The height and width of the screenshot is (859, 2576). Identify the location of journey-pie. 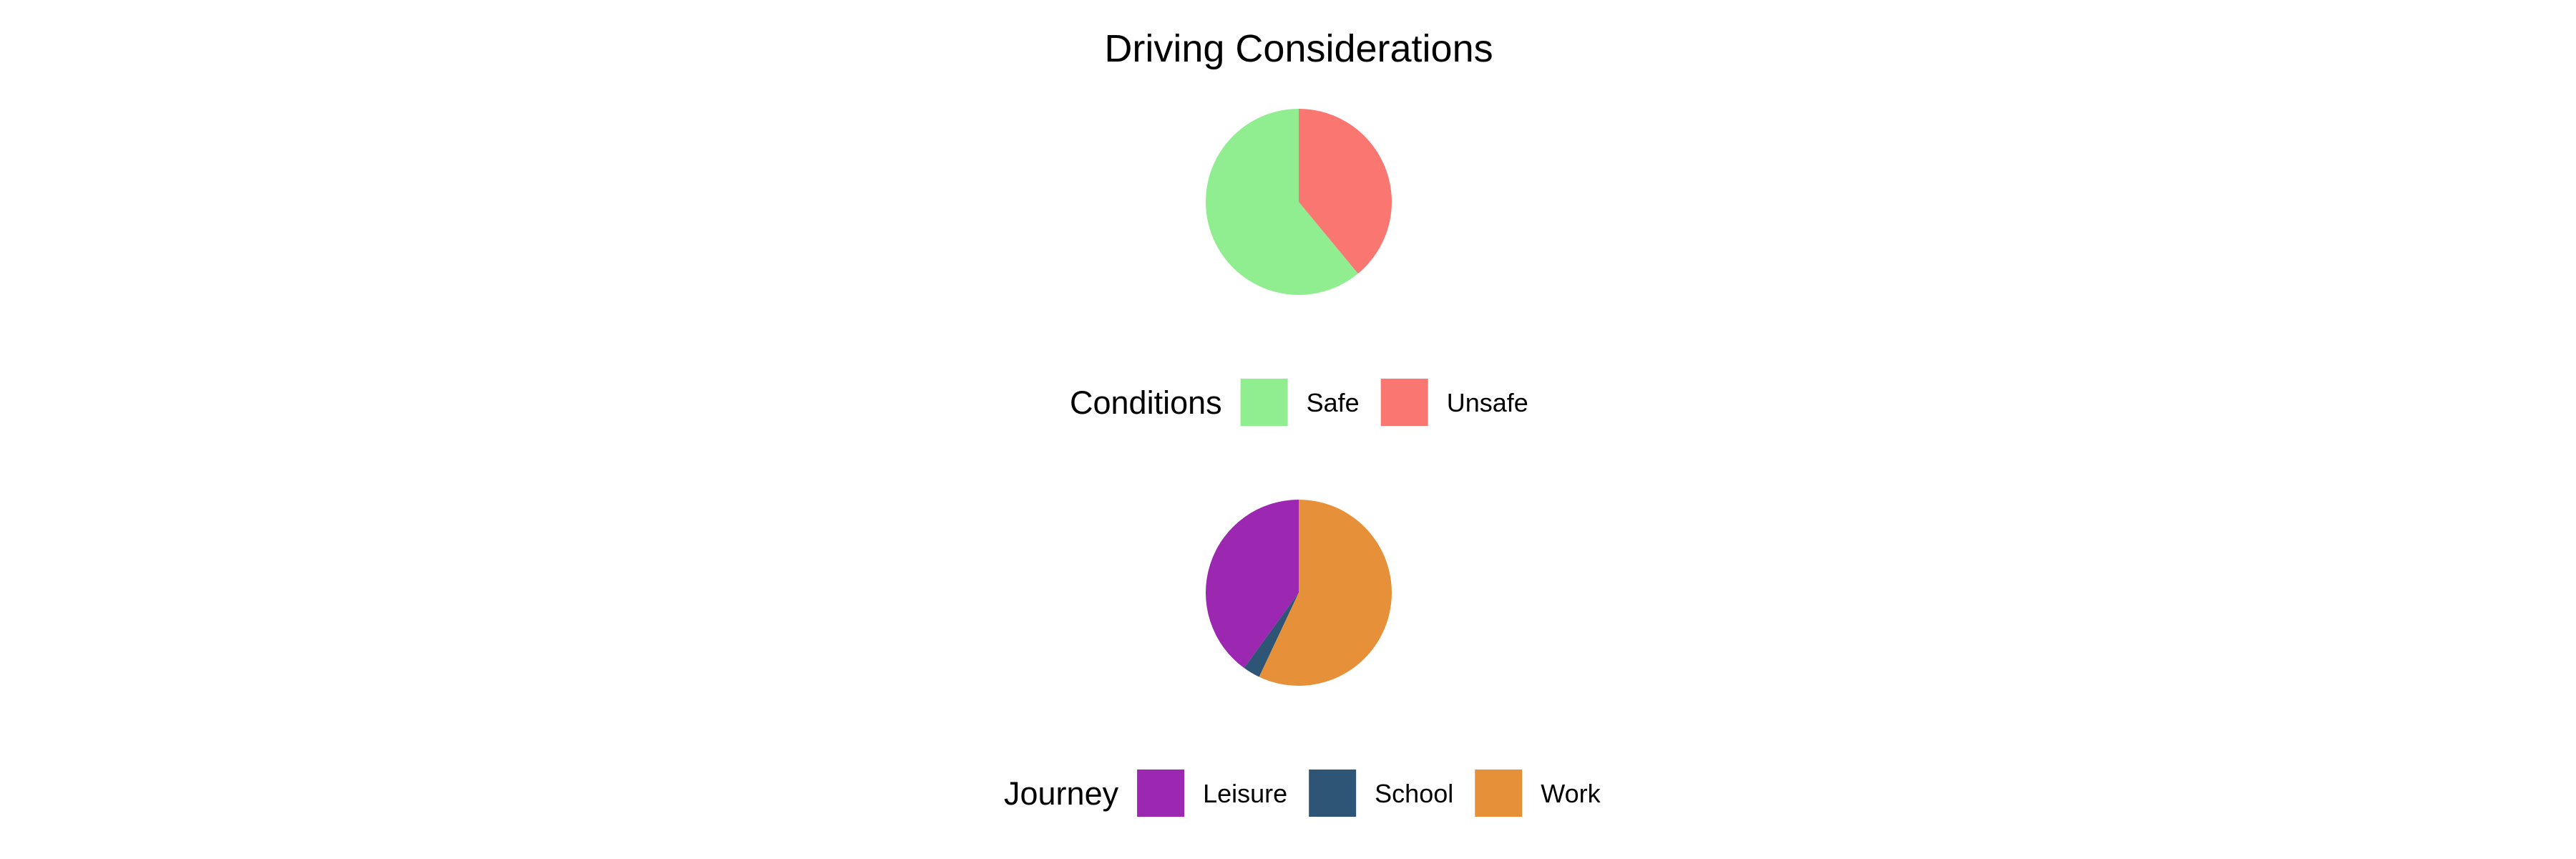
(1299, 593).